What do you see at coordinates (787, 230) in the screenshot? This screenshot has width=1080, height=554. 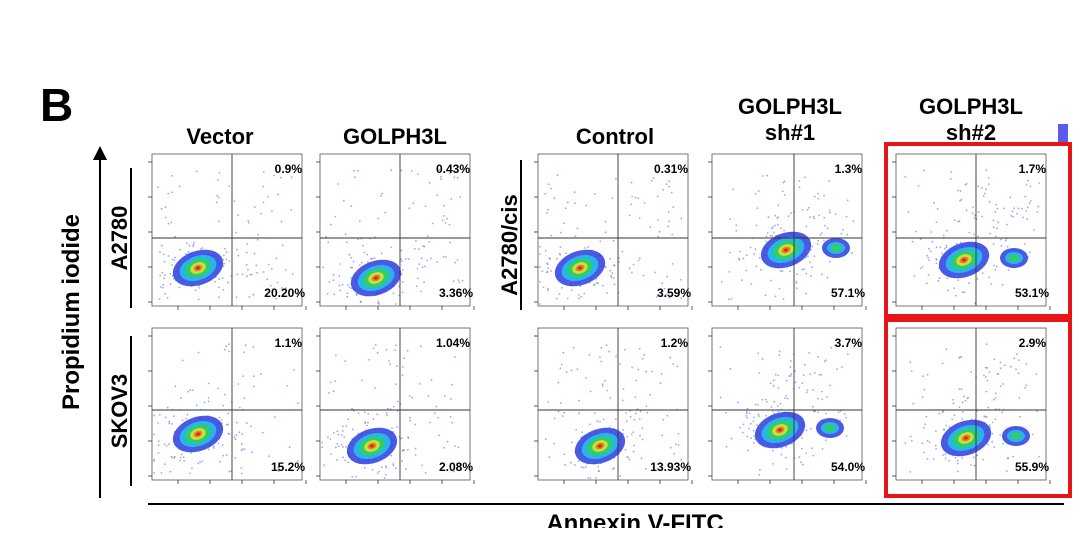 I see `plot-frame` at bounding box center [787, 230].